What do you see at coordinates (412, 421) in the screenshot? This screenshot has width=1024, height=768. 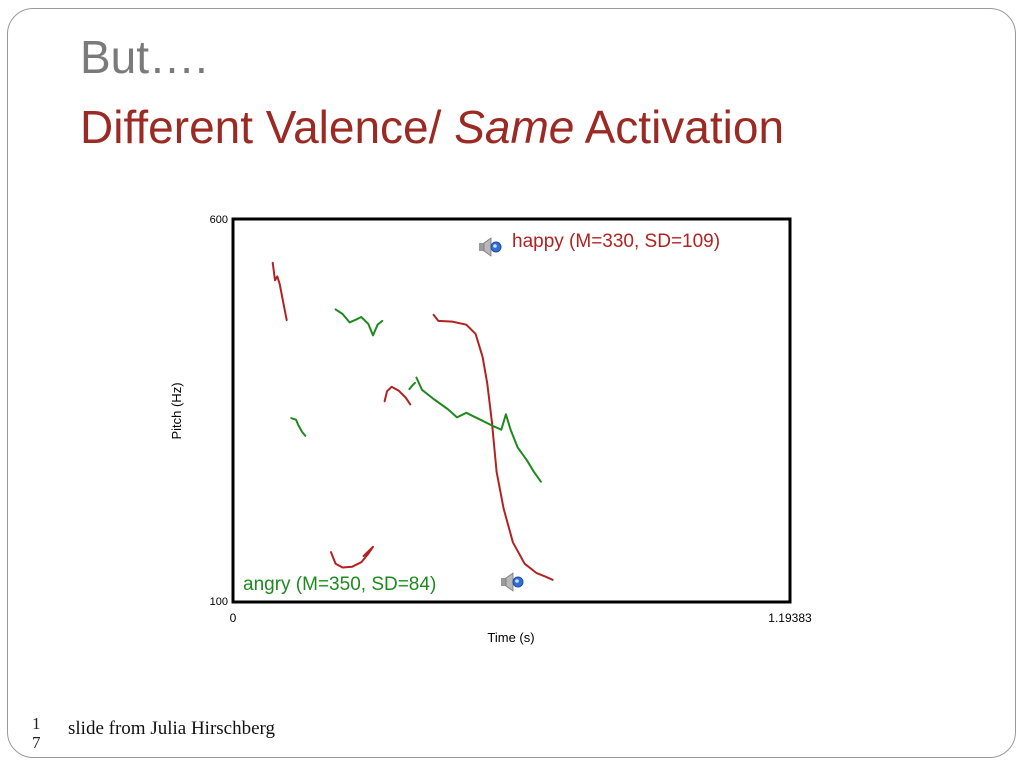 I see `series-layer` at bounding box center [412, 421].